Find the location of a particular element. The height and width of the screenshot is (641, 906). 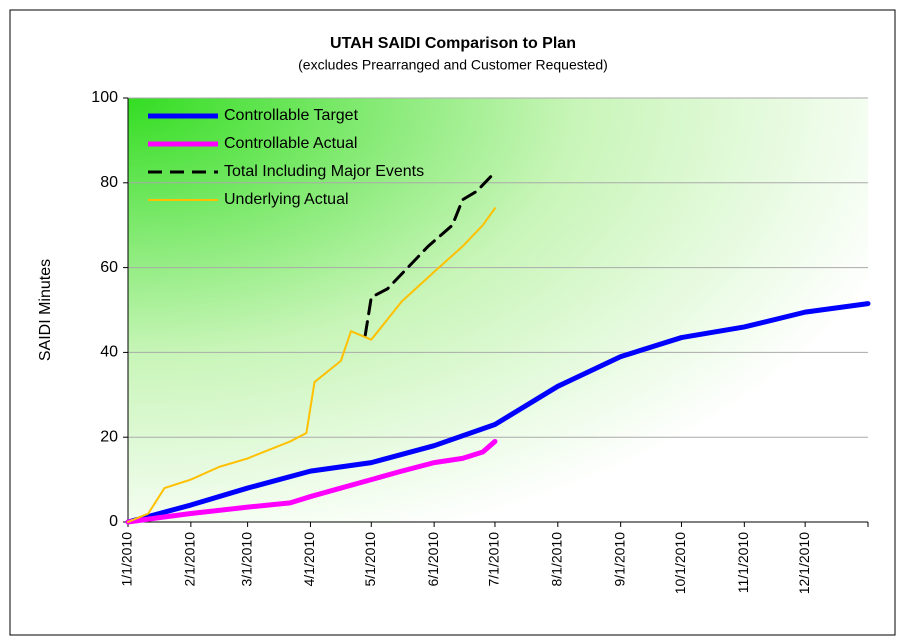

y-tick-label: 60 is located at coordinates (109, 267).